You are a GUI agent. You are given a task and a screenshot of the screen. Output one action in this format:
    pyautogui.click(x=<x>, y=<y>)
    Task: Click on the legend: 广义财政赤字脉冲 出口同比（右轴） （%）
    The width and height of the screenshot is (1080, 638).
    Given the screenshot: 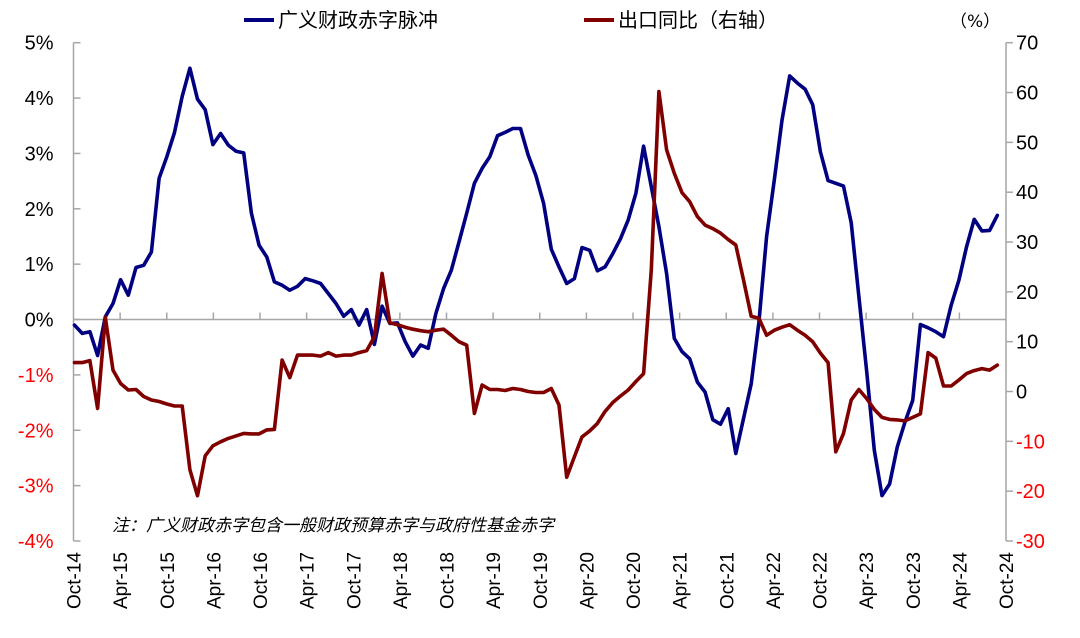 What is the action you would take?
    pyautogui.click(x=622, y=20)
    